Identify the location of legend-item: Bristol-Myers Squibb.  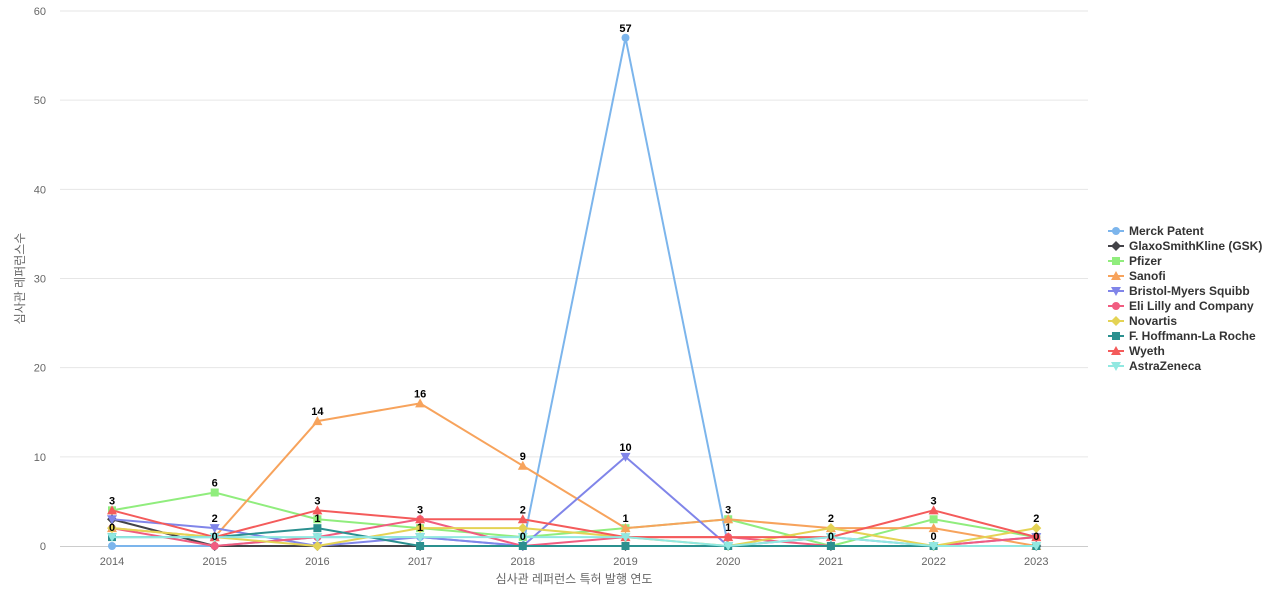
(1179, 291).